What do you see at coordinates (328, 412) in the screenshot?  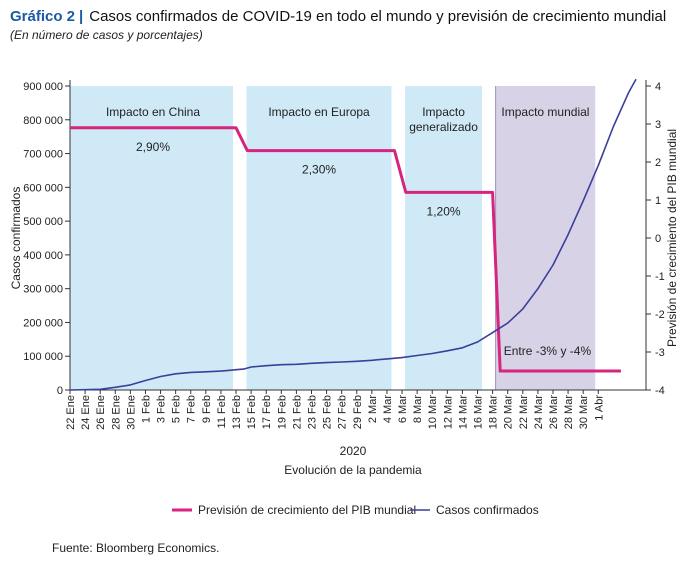 I see `x-tick-label: 25 Feb` at bounding box center [328, 412].